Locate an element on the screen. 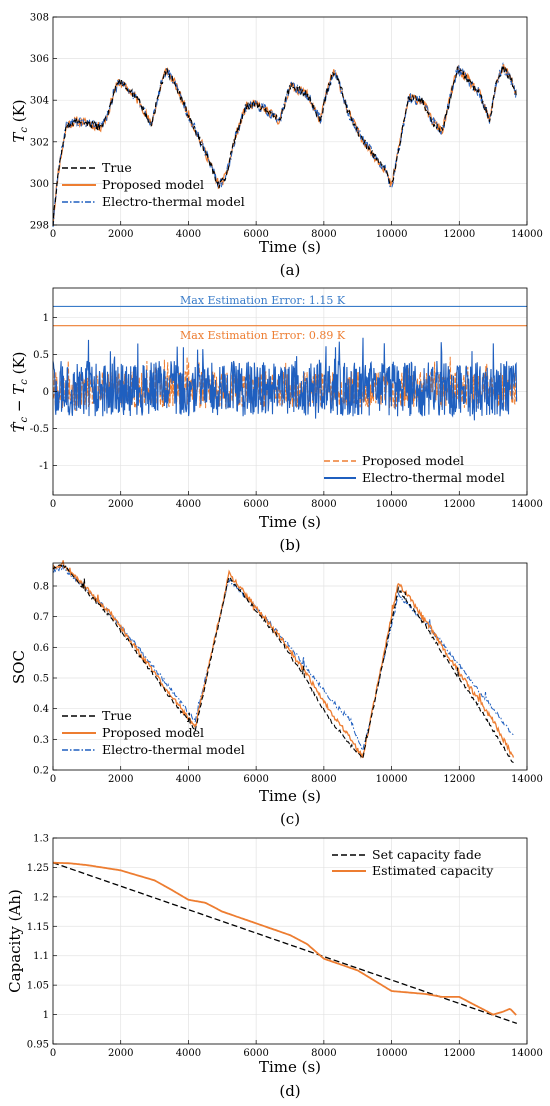  series-lines-a is located at coordinates (284, 145).